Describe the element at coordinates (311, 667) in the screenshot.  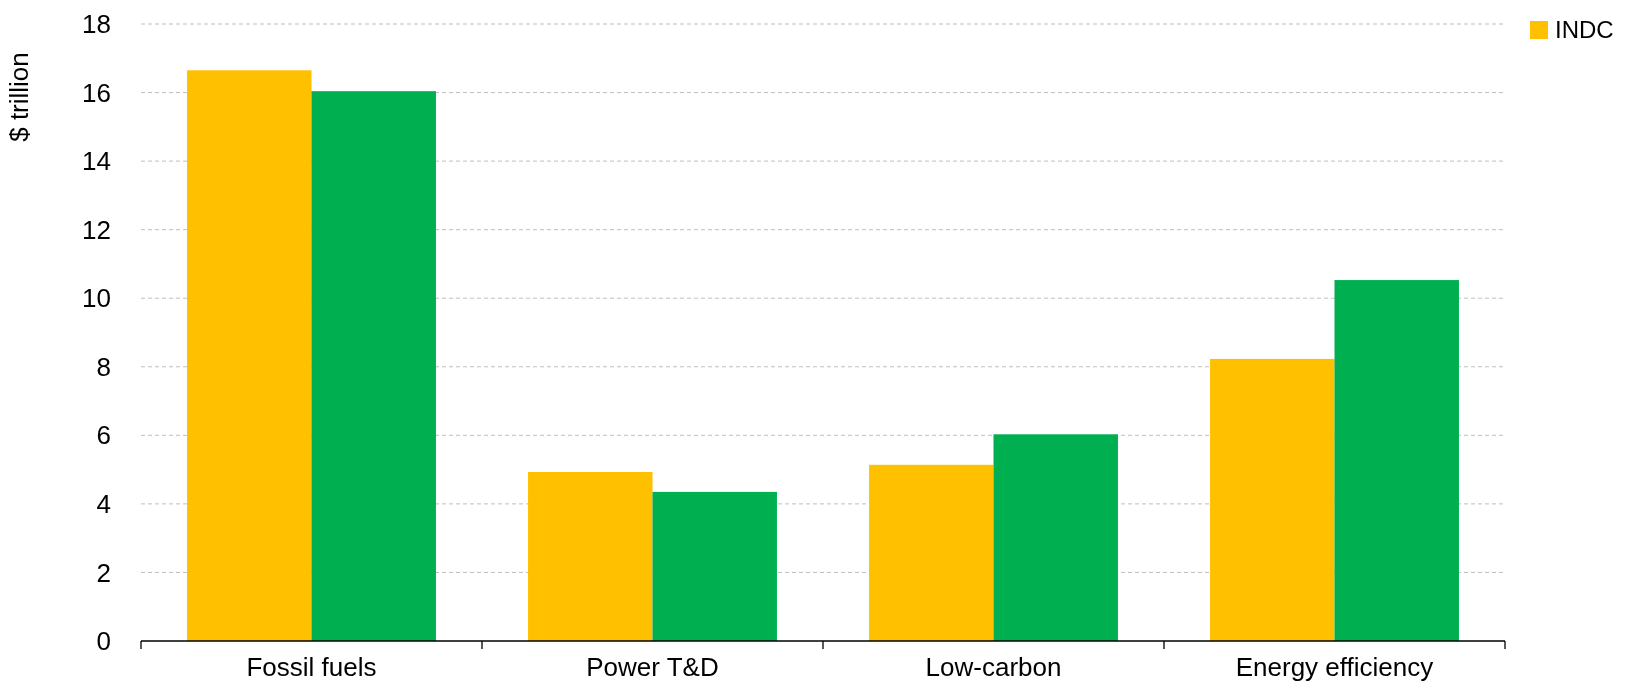
I see `x-tick-label: Fossil fuels` at that location.